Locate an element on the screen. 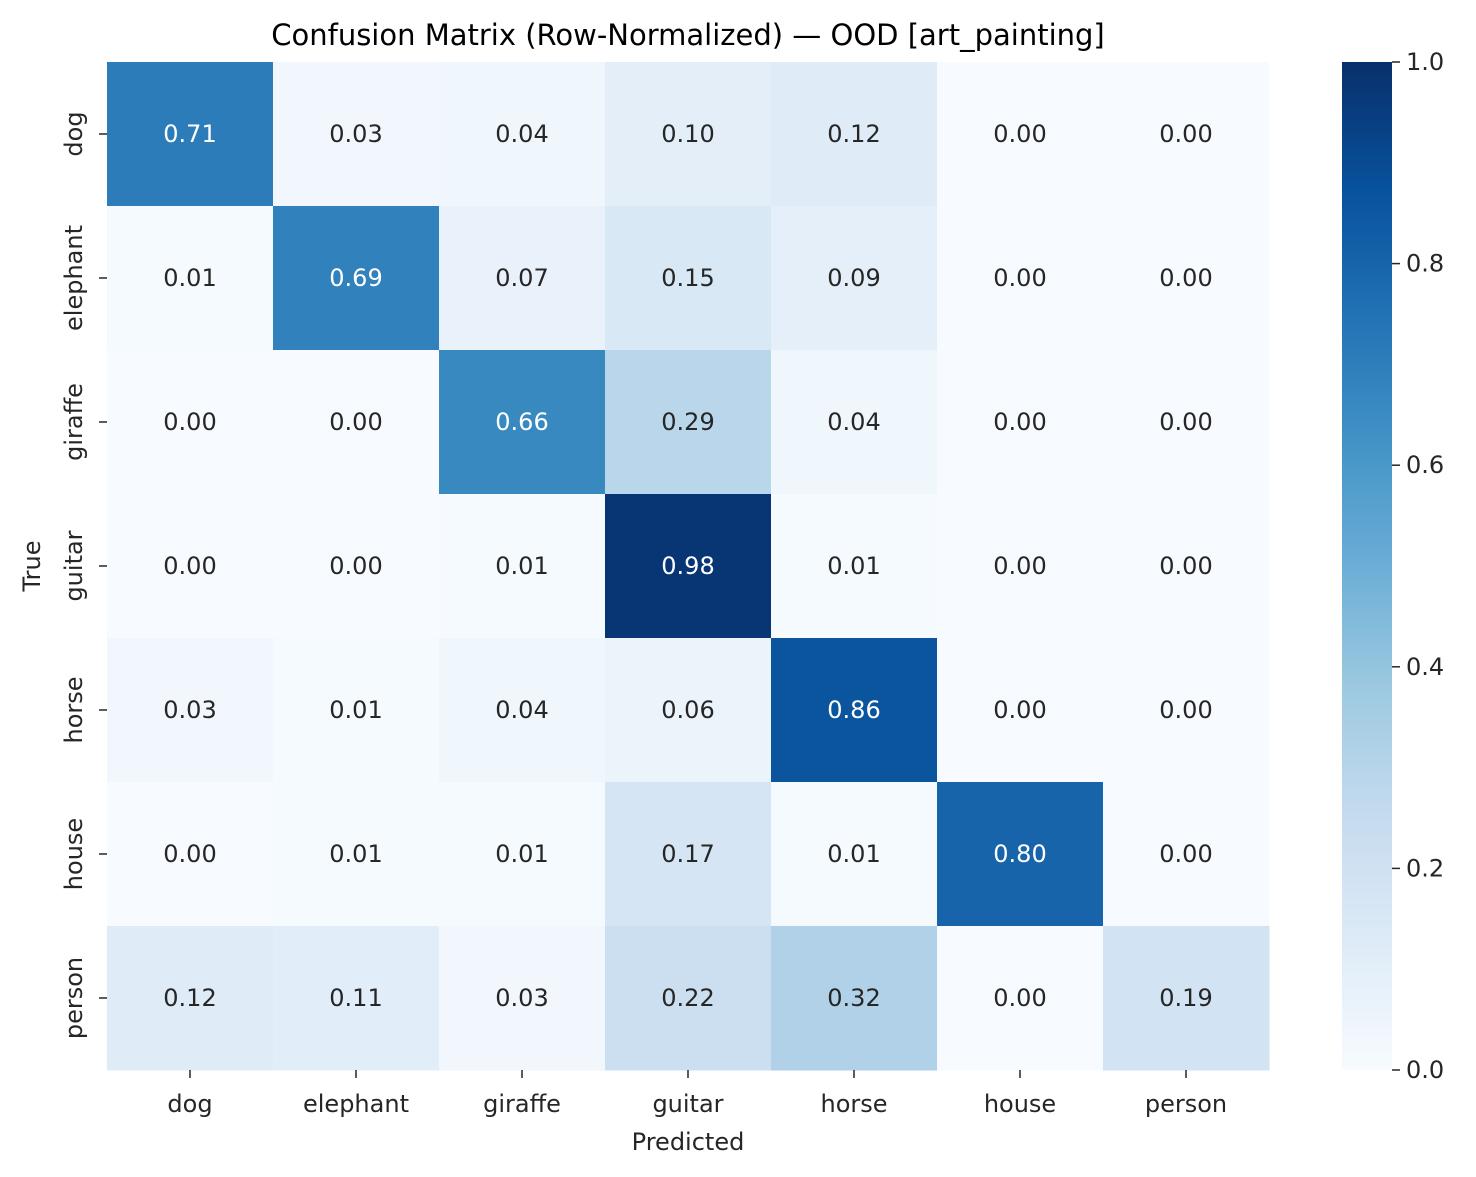 This screenshot has width=1476, height=1177. heatmap-cell-house-giraffe is located at coordinates (522, 854).